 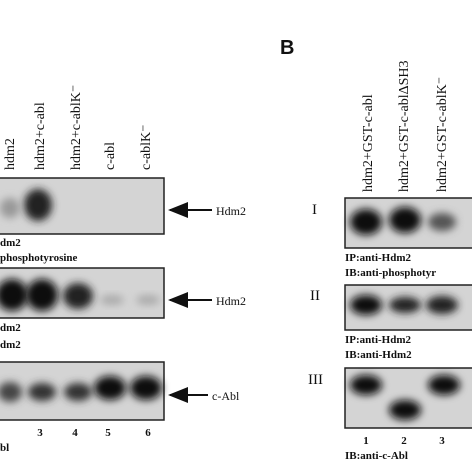 I want to click on target-label: c-Abl, so click(x=226, y=396).